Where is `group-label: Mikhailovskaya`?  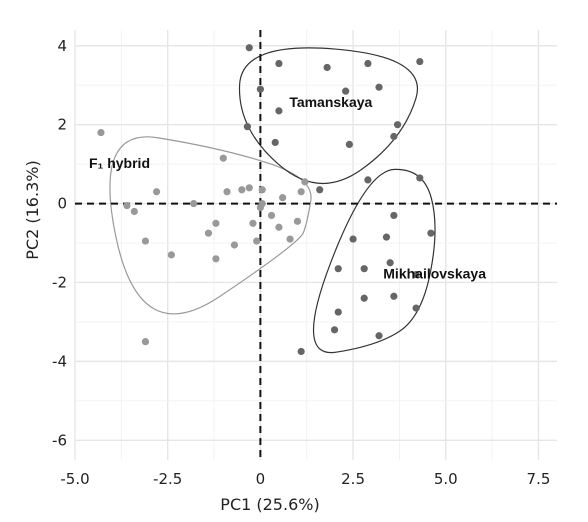 group-label: Mikhailovskaya is located at coordinates (434, 274).